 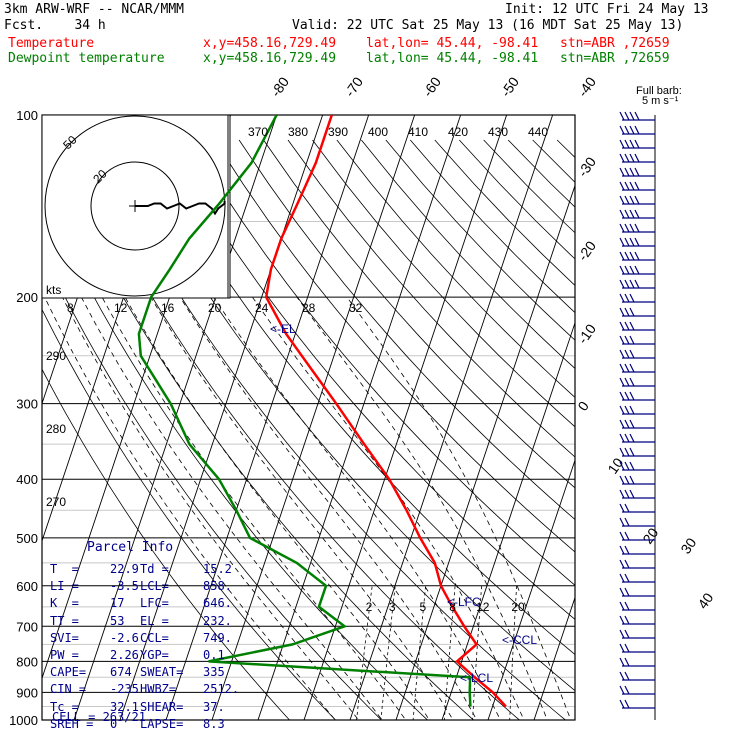 I want to click on parcel-v1-7: -235, so click(x=124, y=689).